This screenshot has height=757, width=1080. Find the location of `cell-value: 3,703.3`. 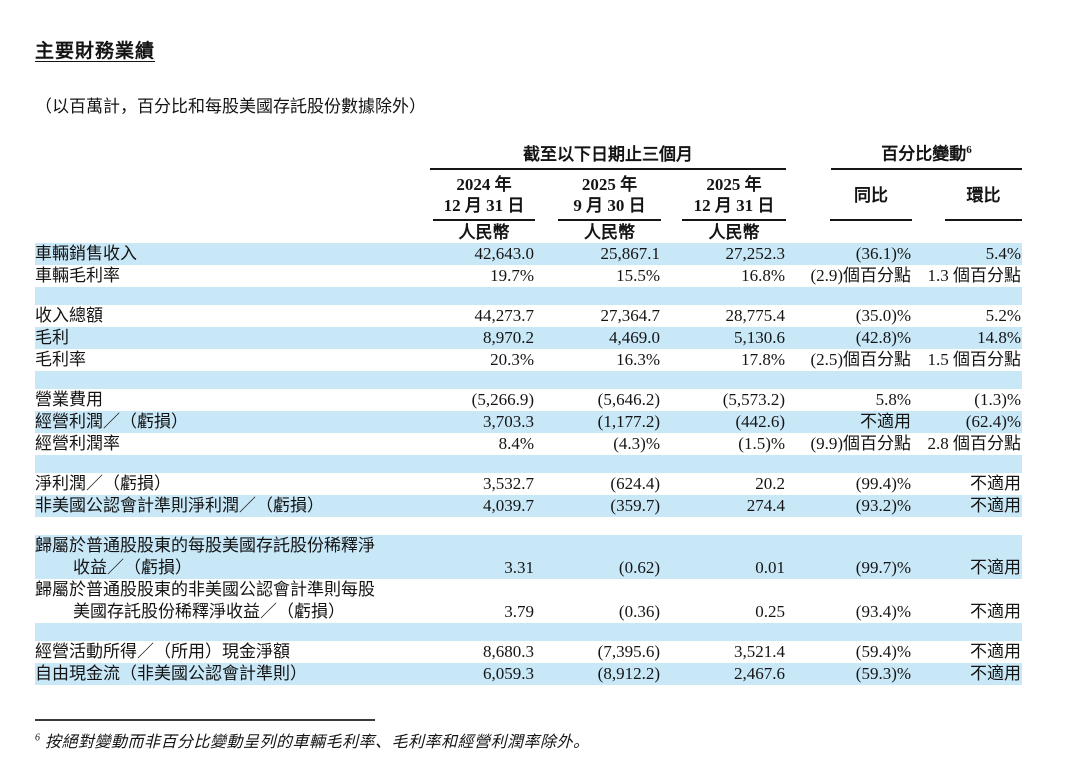

cell-value: 3,703.3 is located at coordinates (508, 421).